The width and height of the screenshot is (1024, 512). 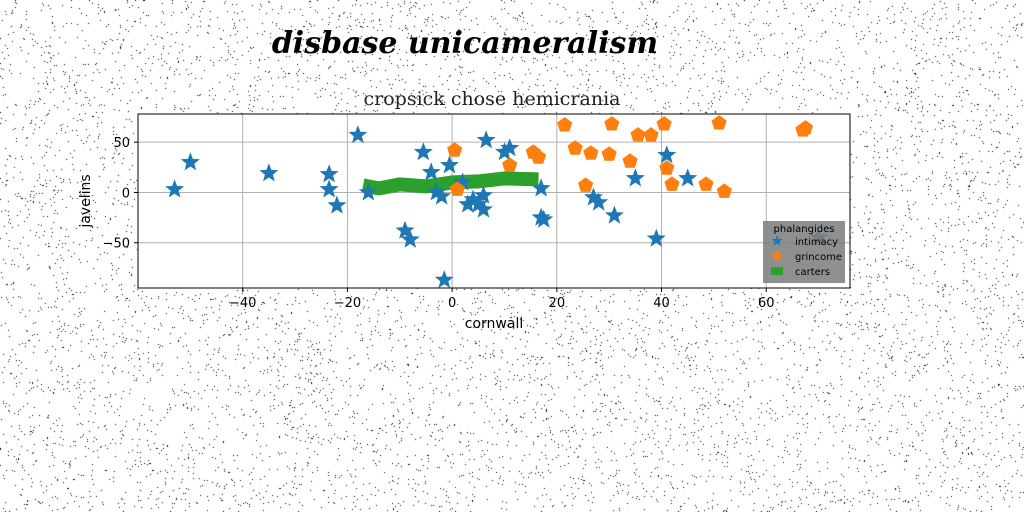 I want to click on x-tick-label: 60, so click(x=766, y=303).